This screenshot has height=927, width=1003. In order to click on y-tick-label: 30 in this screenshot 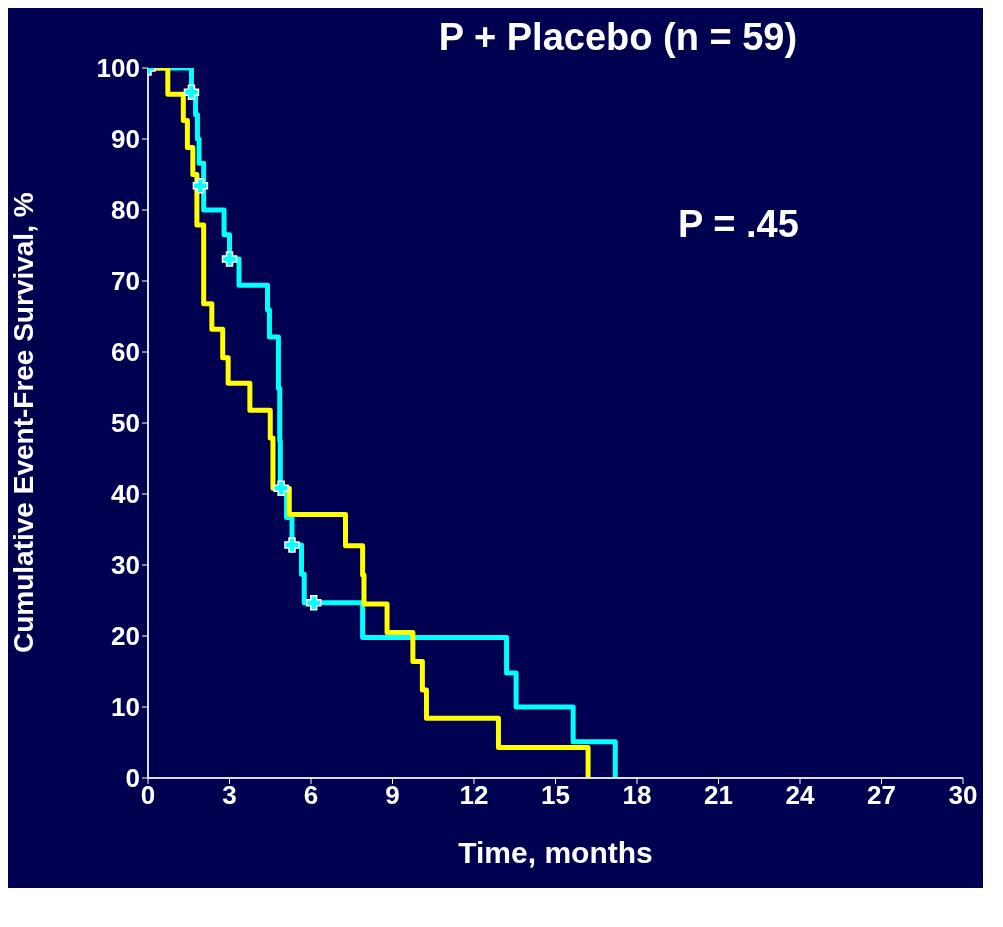, I will do `click(125, 565)`.